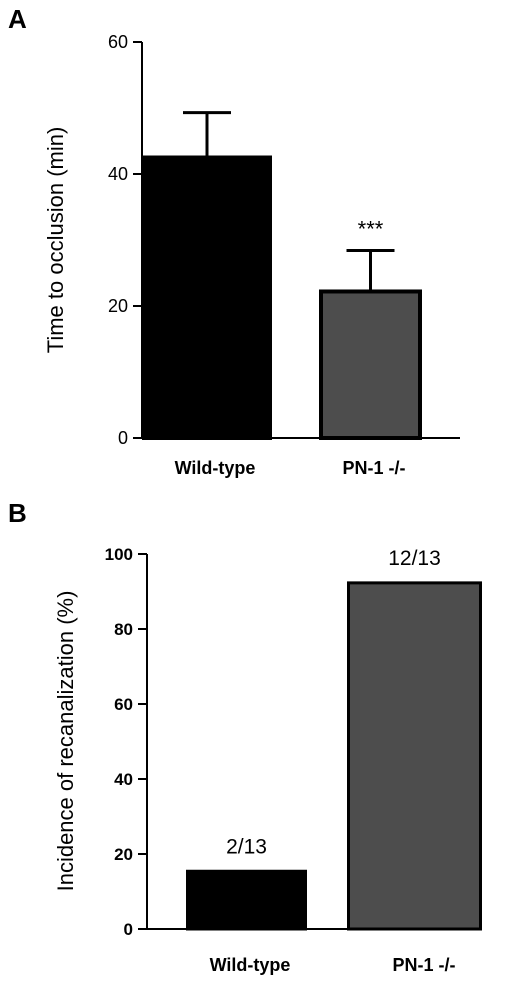 The image size is (520, 983). Describe the element at coordinates (371, 229) in the screenshot. I see `bar-annotation-2: ***` at that location.